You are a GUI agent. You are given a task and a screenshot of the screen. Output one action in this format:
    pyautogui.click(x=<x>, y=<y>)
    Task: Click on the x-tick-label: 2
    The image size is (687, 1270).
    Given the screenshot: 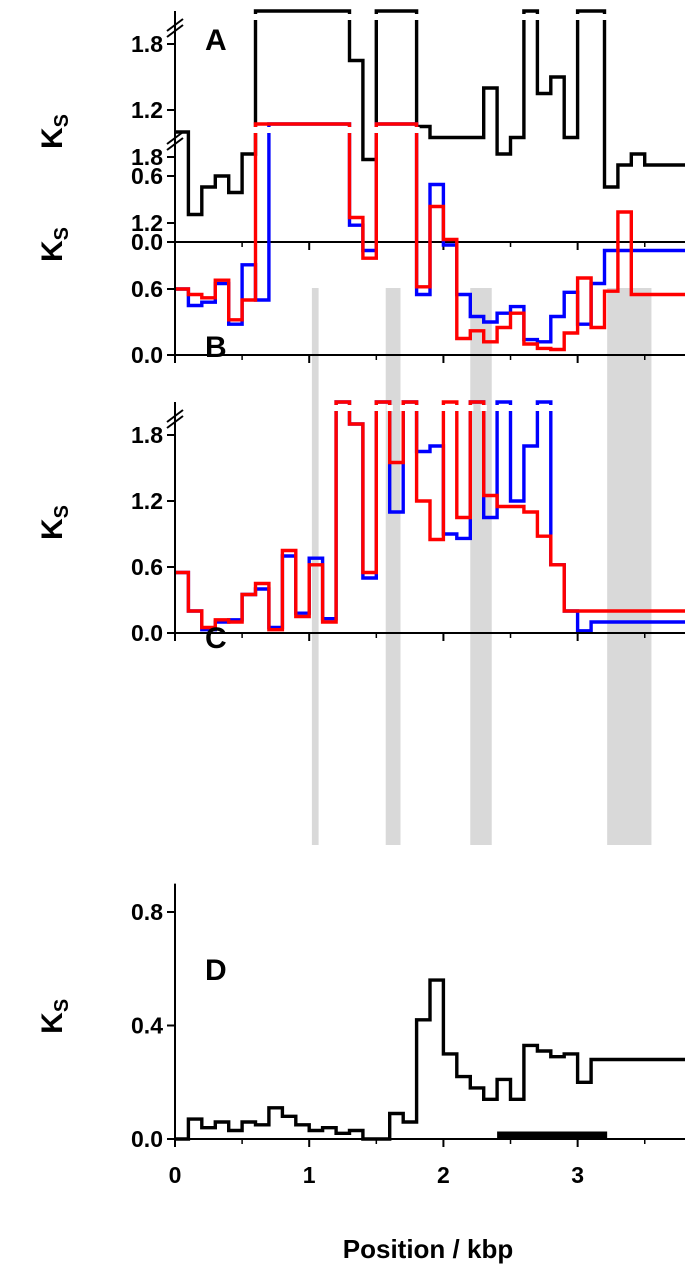 What is the action you would take?
    pyautogui.click(x=443, y=1175)
    